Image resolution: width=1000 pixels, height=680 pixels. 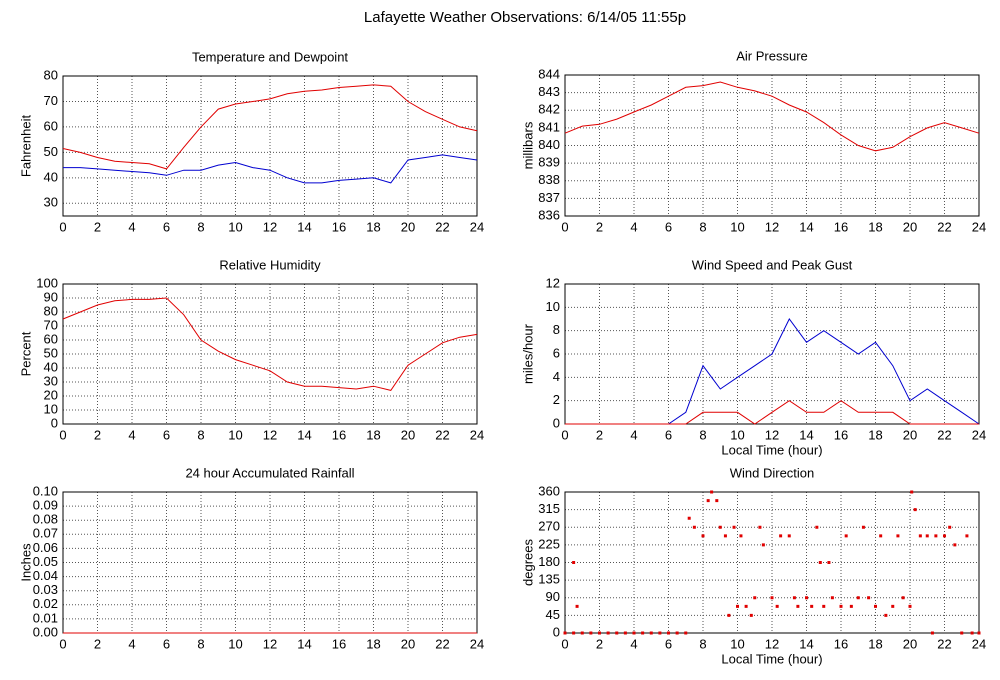 What do you see at coordinates (45, 533) in the screenshot?
I see `y-tick-label: 0.07` at bounding box center [45, 533].